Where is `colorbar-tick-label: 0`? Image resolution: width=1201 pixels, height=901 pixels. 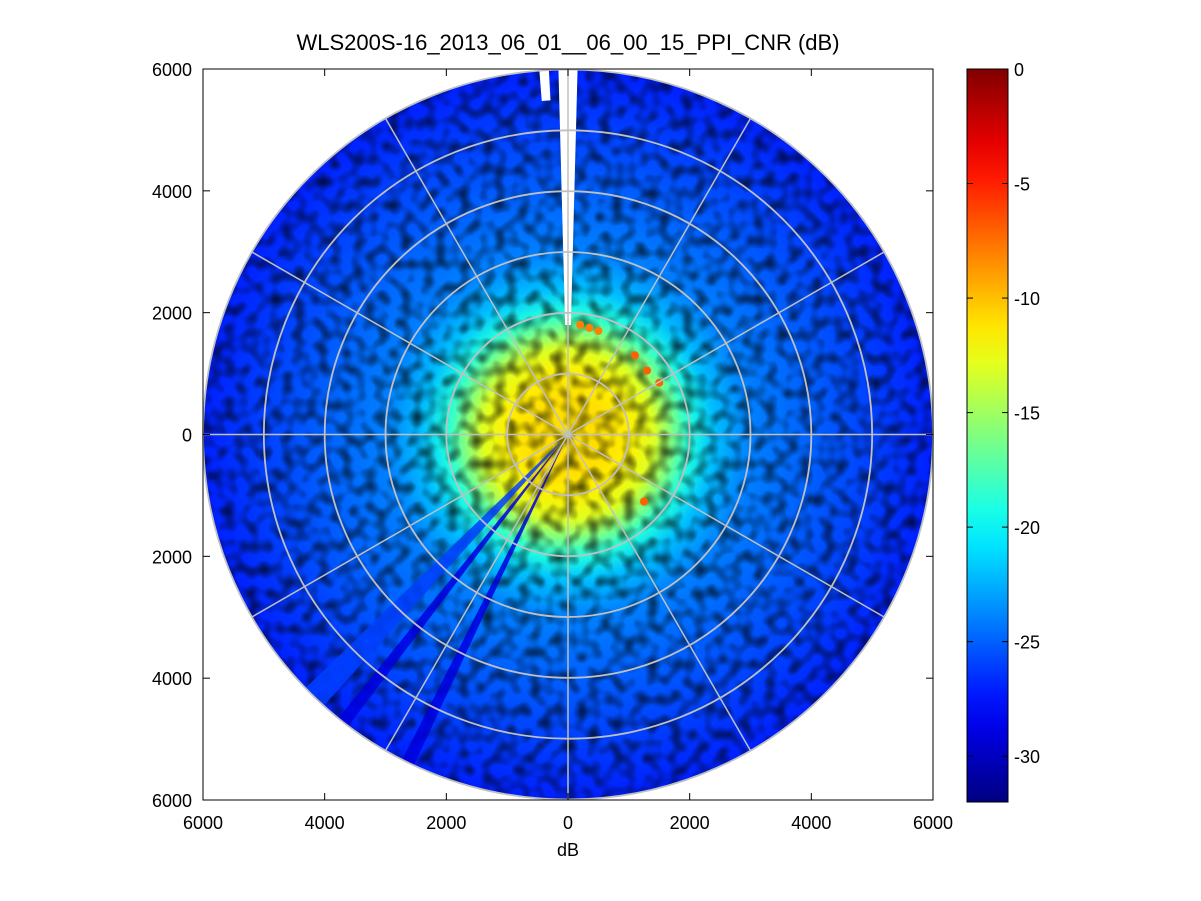
colorbar-tick-label: 0 is located at coordinates (1019, 70).